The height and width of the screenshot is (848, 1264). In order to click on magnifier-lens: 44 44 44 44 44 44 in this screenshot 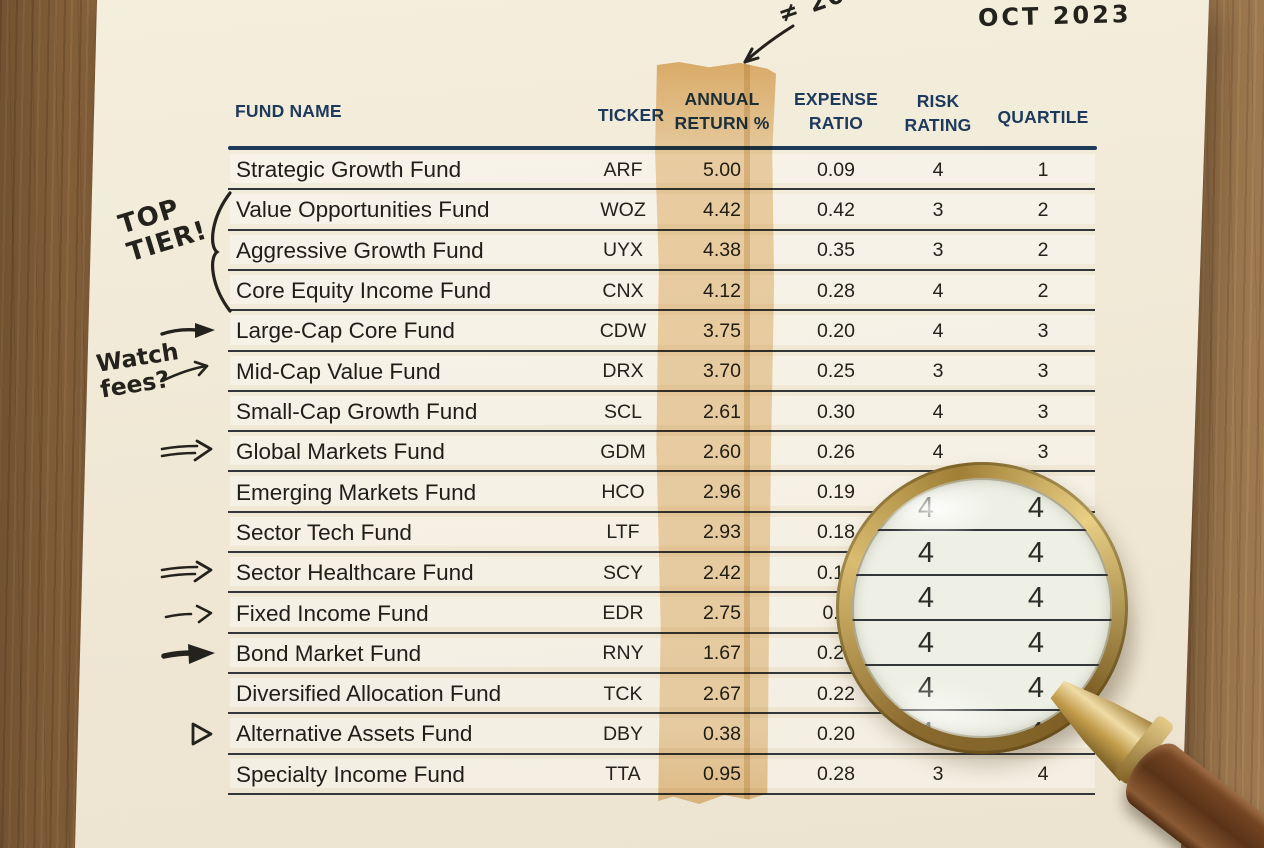, I will do `click(982, 608)`.